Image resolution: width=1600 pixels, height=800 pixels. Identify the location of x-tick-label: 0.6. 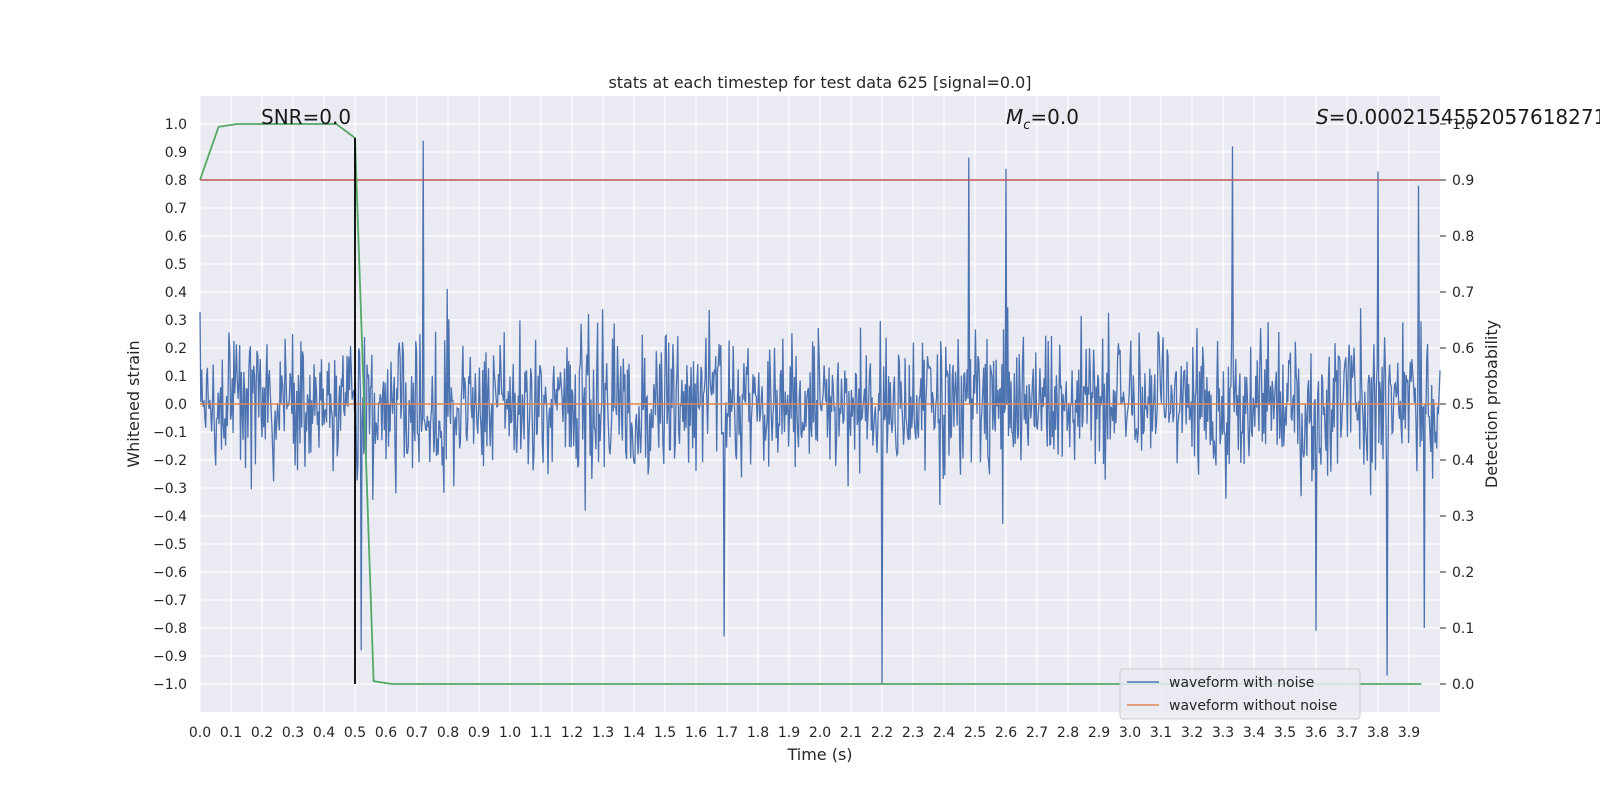
(386, 733).